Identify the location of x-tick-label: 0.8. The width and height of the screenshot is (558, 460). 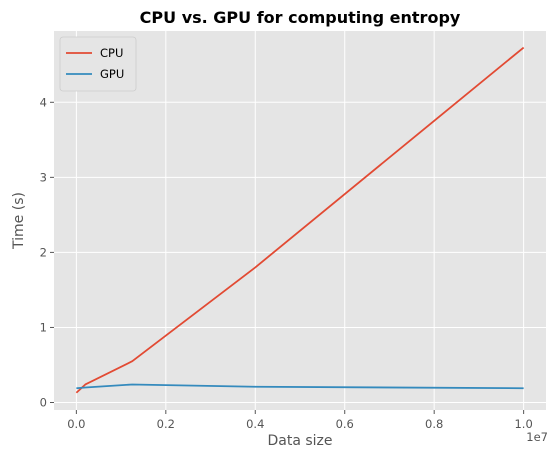
(434, 424).